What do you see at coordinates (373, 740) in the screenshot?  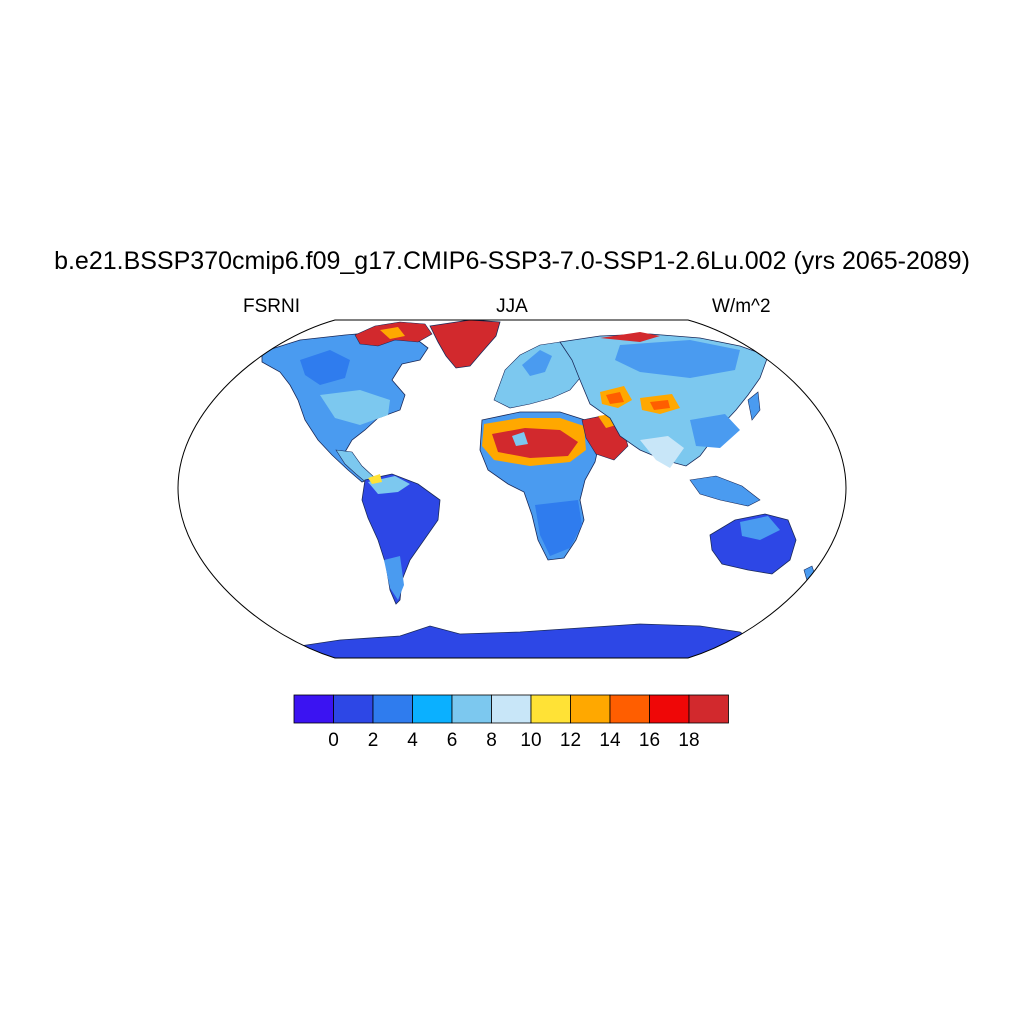 I see `colorbar-tick-label: 2` at bounding box center [373, 740].